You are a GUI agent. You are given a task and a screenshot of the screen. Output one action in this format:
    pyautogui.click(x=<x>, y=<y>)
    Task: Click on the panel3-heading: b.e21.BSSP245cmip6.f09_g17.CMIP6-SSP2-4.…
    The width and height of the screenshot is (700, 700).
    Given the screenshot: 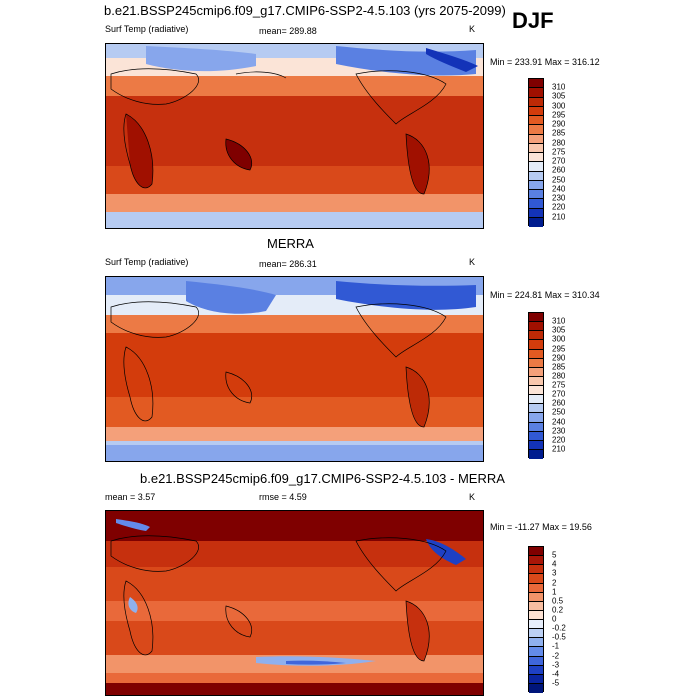 What is the action you would take?
    pyautogui.click(x=322, y=478)
    